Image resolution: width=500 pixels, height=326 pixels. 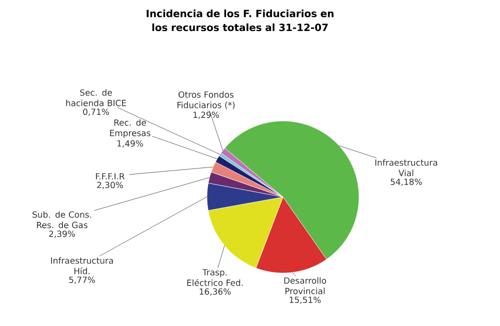 I want to click on data-label: 54,18%, so click(x=406, y=182).